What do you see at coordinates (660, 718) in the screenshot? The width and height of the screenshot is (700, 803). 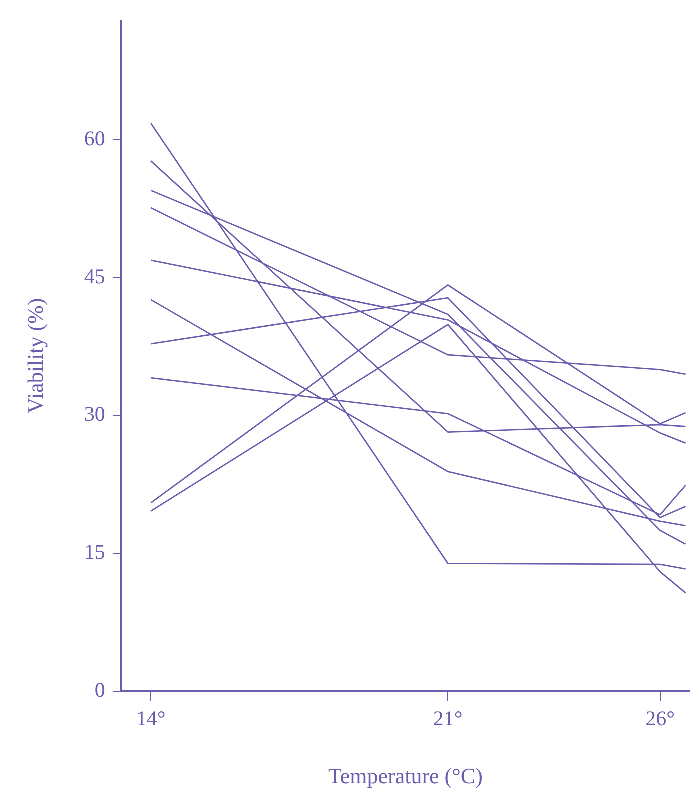 I see `x-tick-label: 26°` at bounding box center [660, 718].